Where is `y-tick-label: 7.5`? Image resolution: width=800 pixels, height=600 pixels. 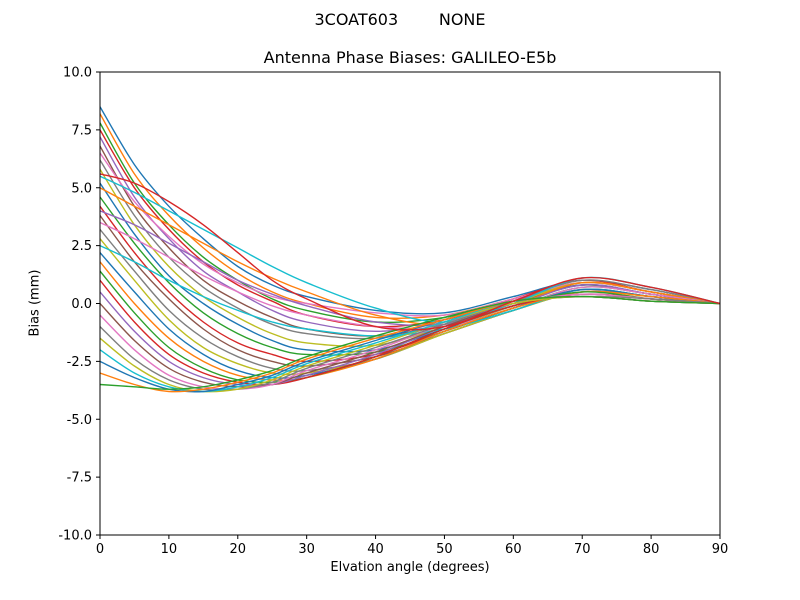 y-tick-label: 7.5 is located at coordinates (81, 130).